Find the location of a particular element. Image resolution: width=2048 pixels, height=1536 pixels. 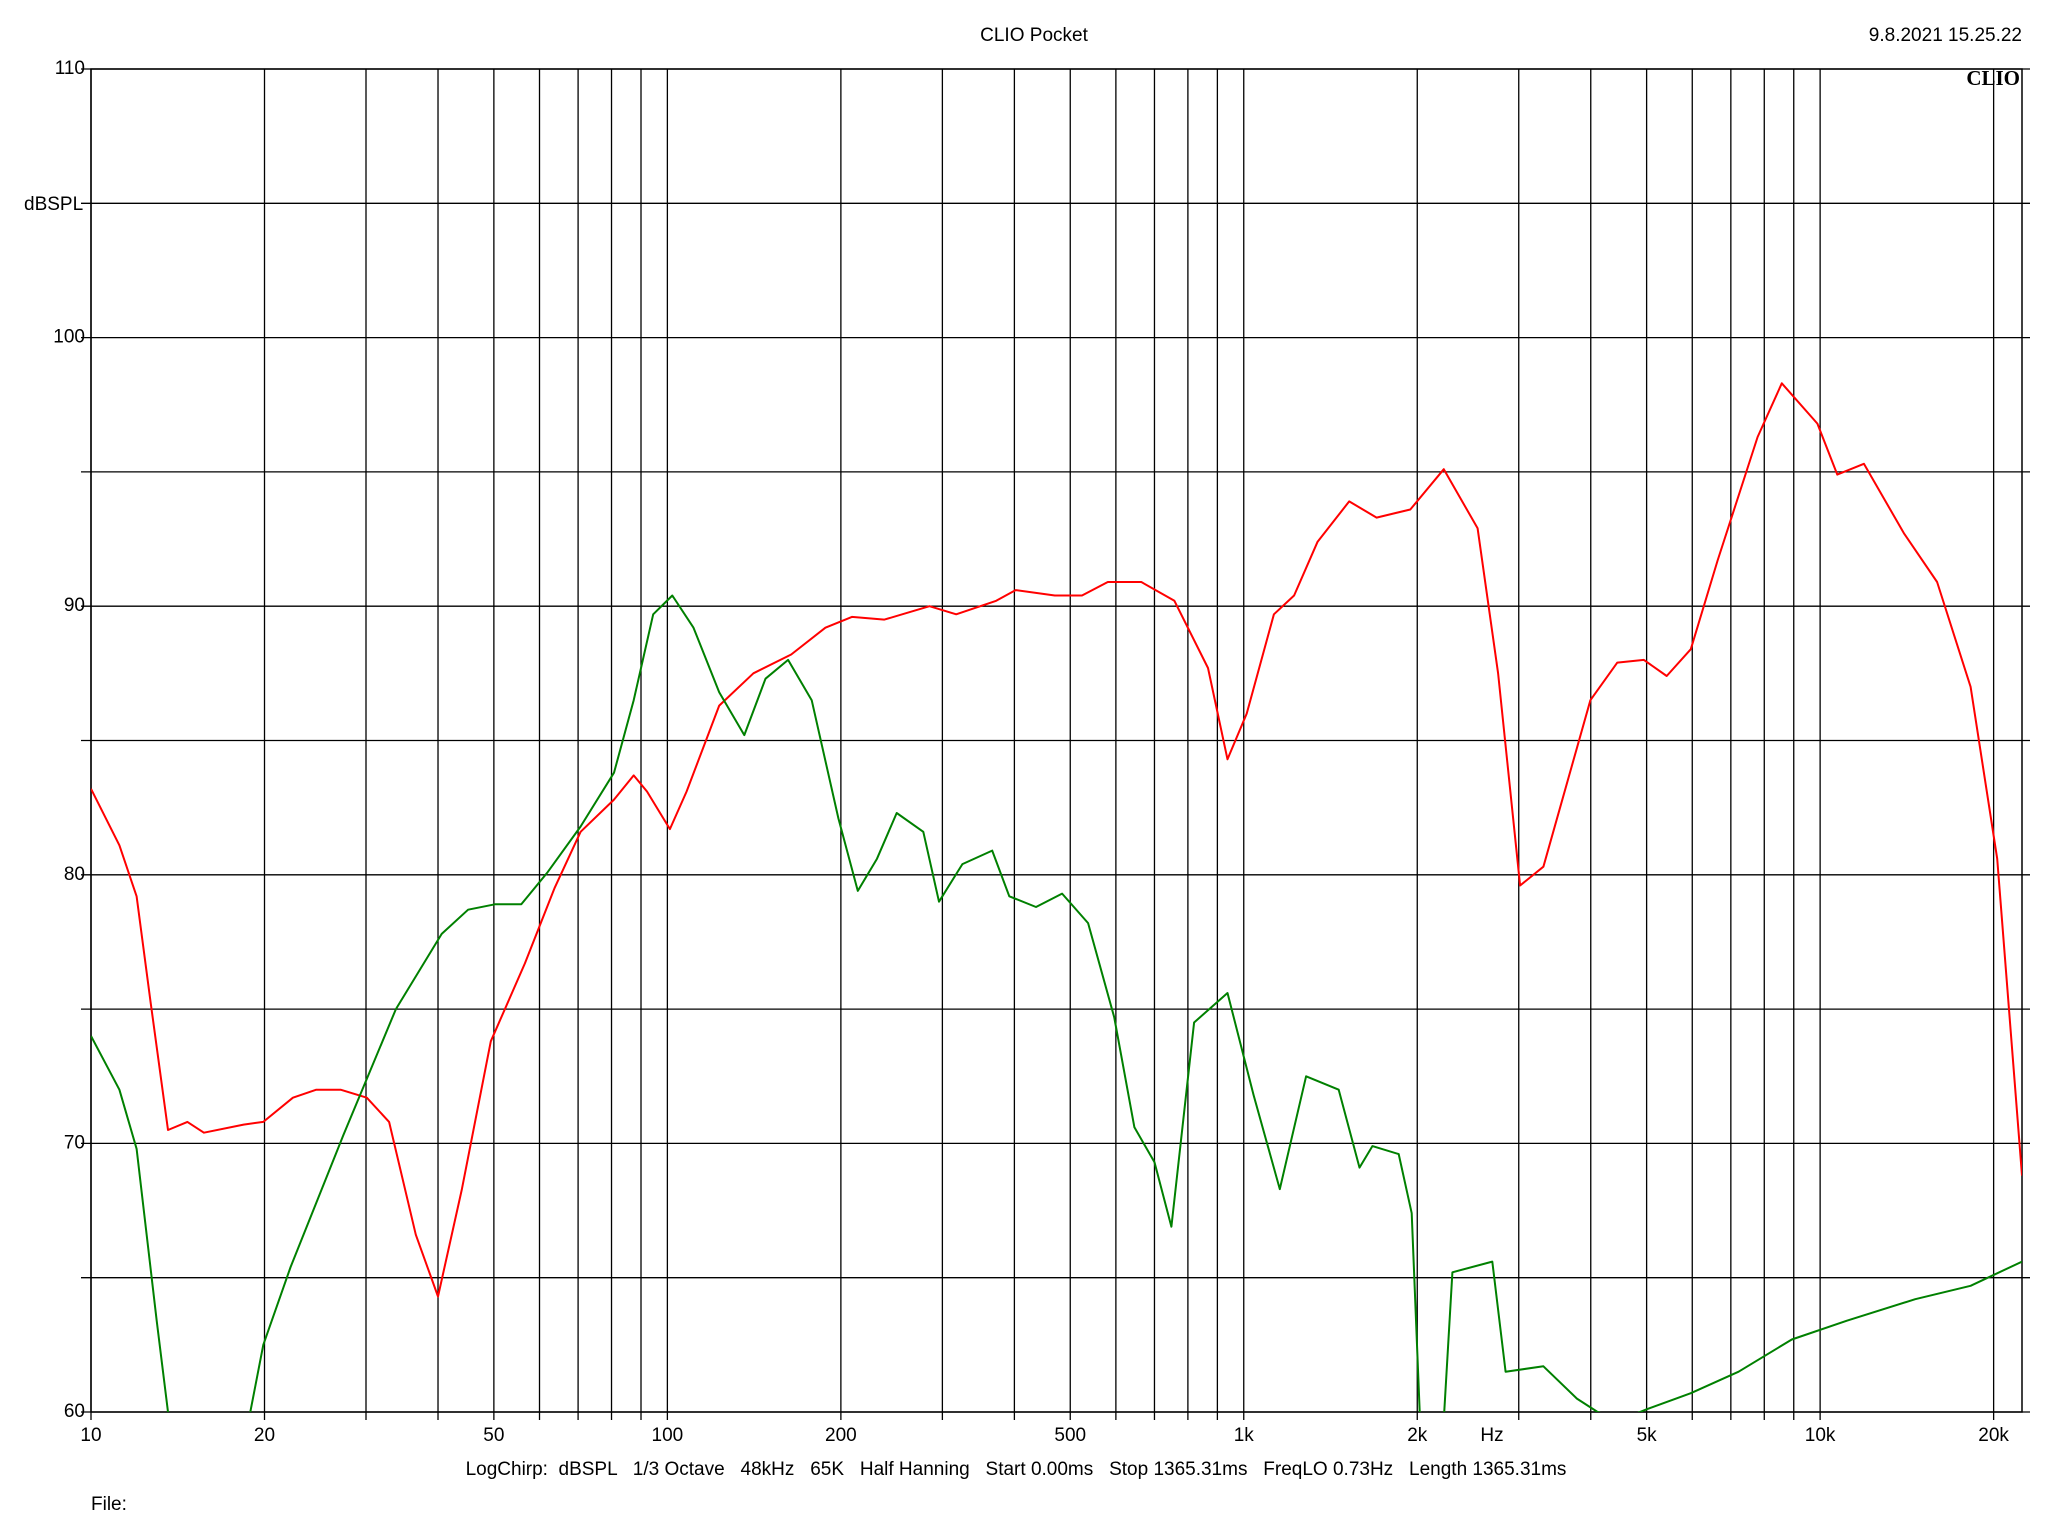

x-tick-label: 100 is located at coordinates (668, 1435).